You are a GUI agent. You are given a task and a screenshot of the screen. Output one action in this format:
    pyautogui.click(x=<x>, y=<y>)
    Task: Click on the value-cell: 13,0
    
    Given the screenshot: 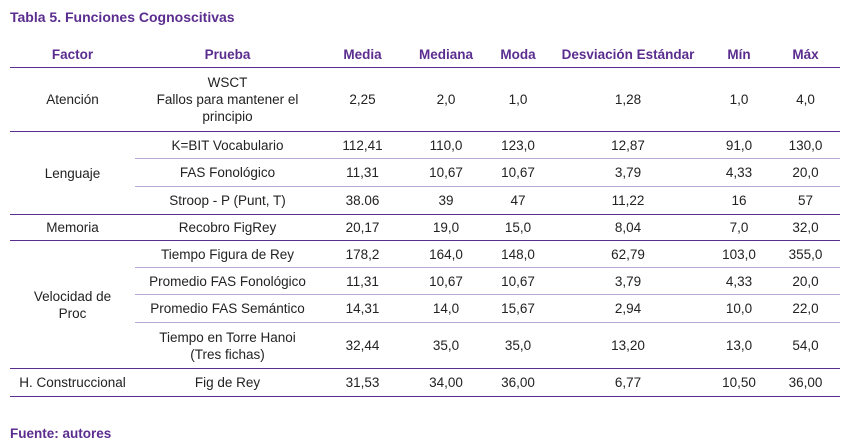 What is the action you would take?
    pyautogui.click(x=739, y=345)
    